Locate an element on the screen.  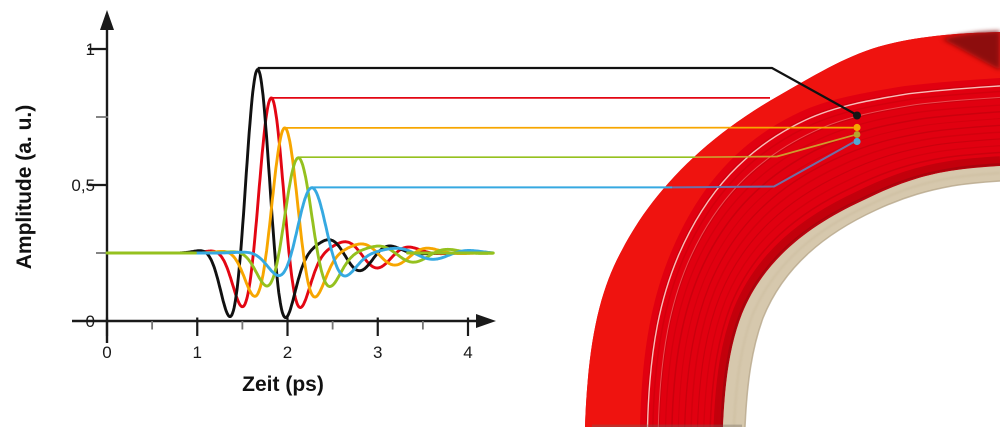
tape-ground-shadow is located at coordinates (667, 425).